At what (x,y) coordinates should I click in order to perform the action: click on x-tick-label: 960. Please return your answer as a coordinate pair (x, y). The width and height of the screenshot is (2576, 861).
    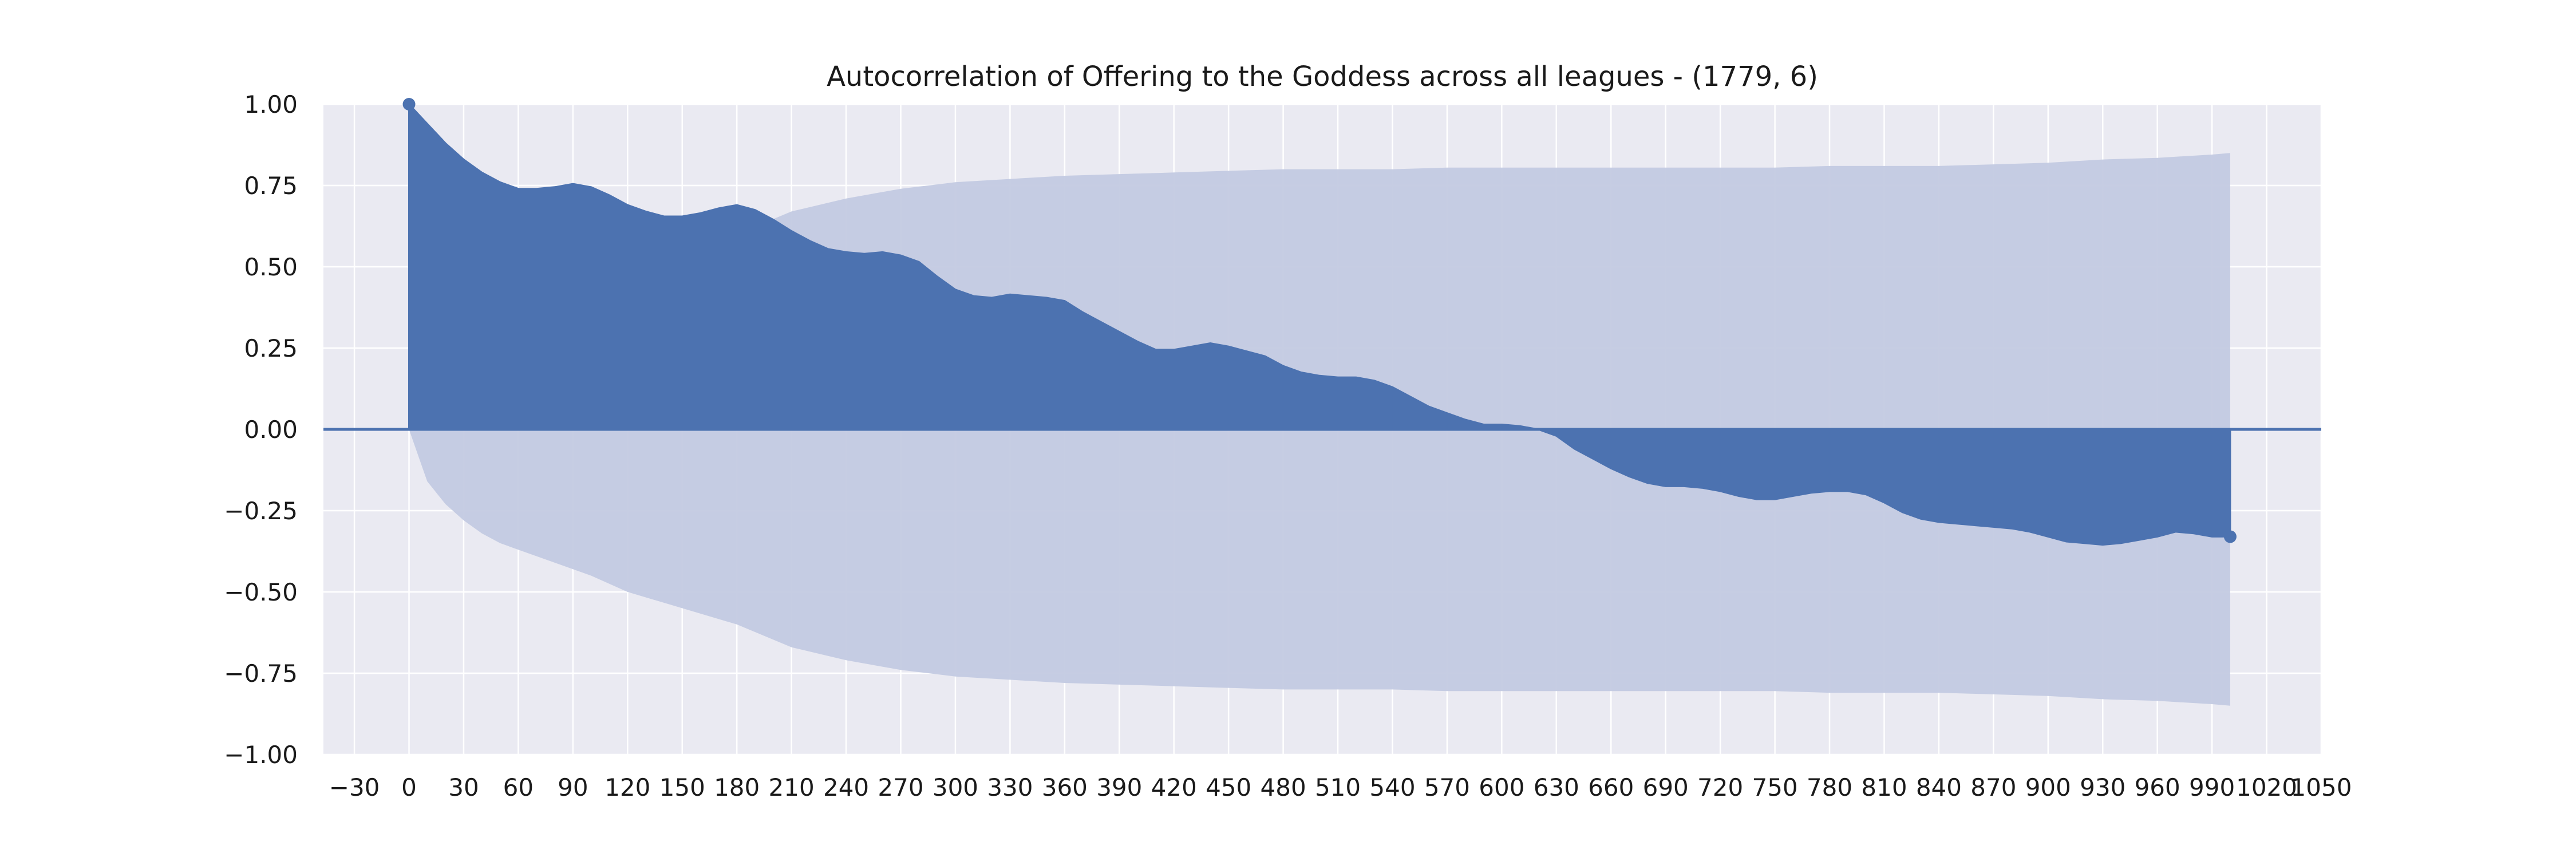
    Looking at the image, I should click on (2157, 787).